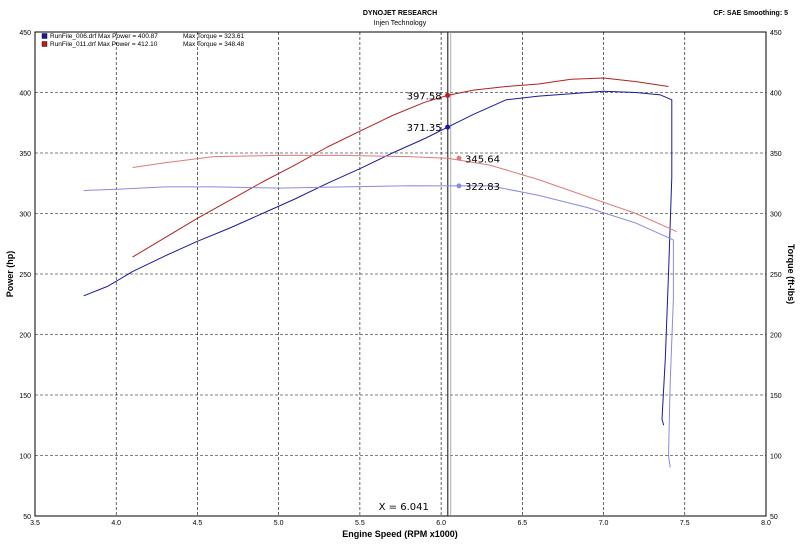 This screenshot has height=546, width=800. I want to click on x-tick-label: 4.0, so click(116, 523).